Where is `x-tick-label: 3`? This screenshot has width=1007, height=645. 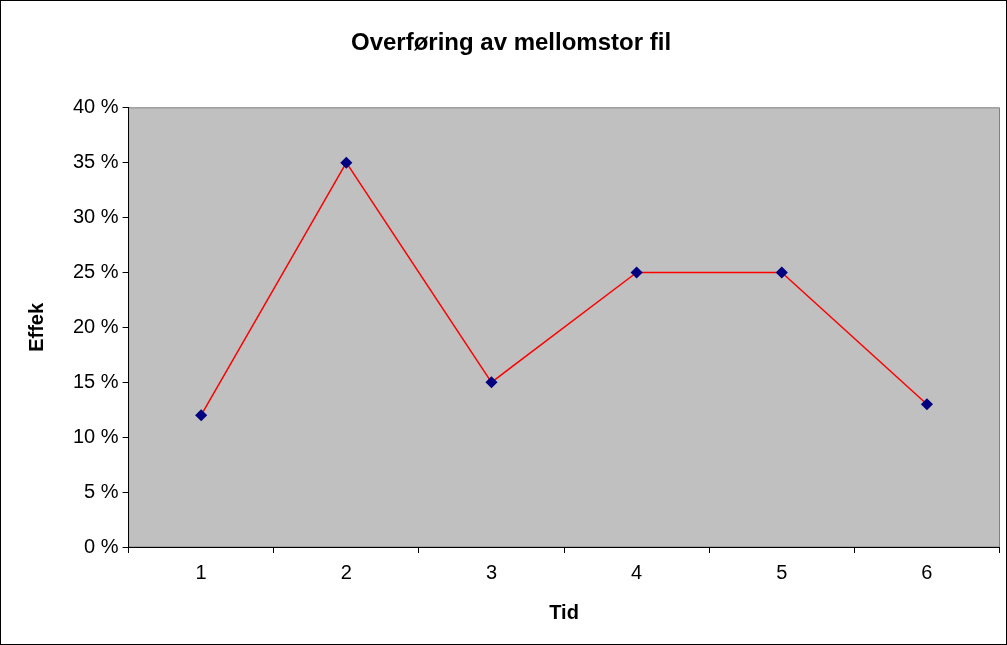
x-tick-label: 3 is located at coordinates (491, 571).